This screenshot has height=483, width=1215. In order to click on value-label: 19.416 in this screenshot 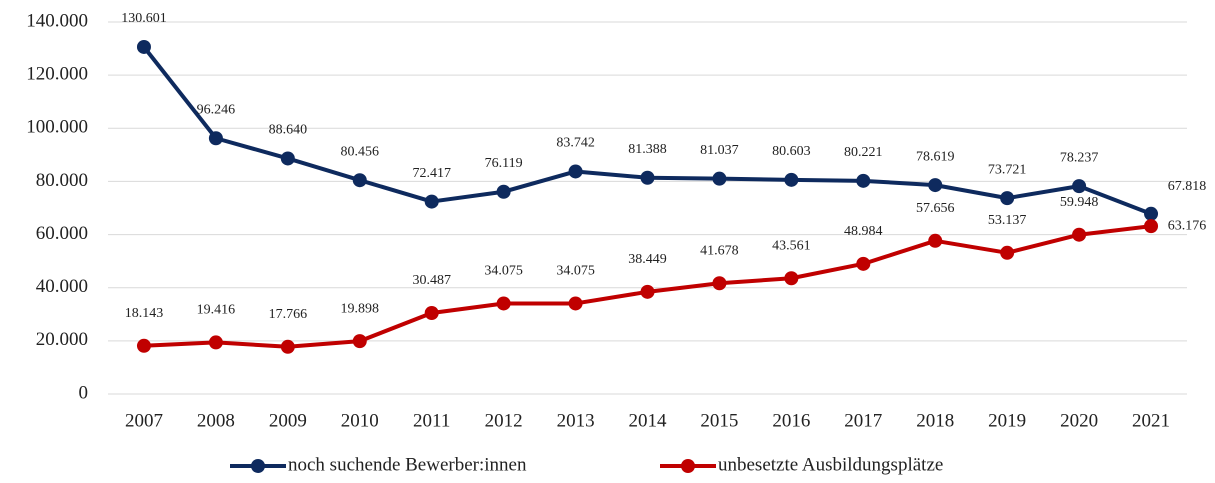, I will do `click(216, 310)`.